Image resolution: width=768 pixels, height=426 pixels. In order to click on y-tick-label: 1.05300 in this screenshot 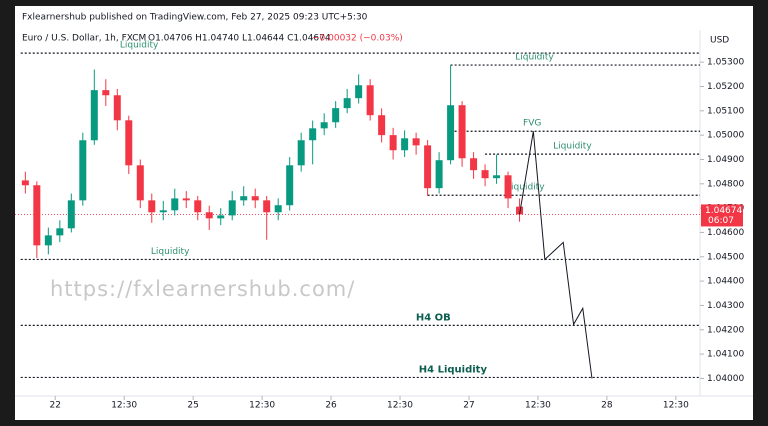, I will do `click(725, 63)`.